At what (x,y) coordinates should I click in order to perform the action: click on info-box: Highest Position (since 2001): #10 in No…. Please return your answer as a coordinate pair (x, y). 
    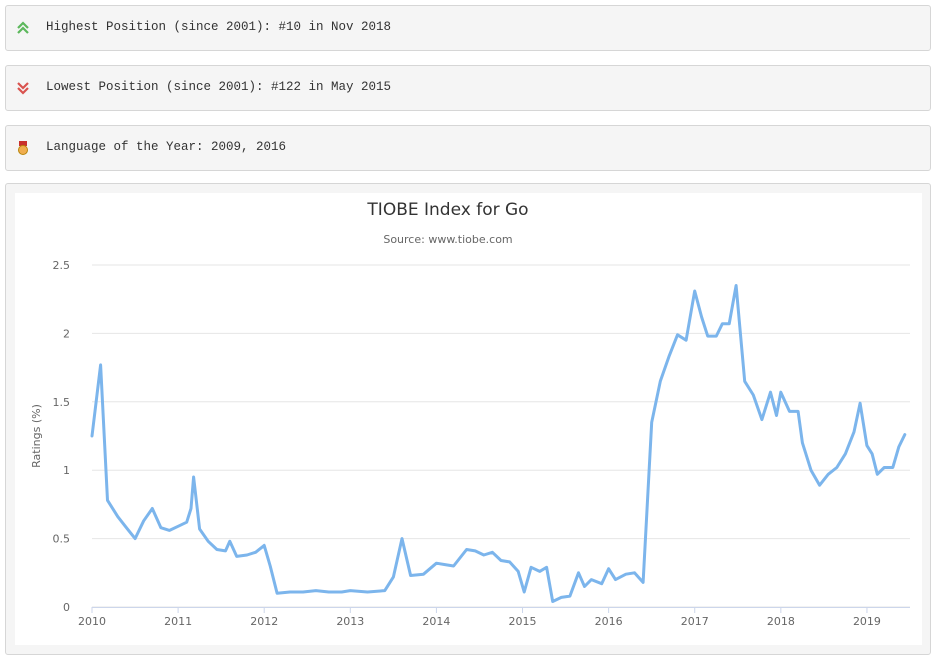
    Looking at the image, I should click on (468, 28).